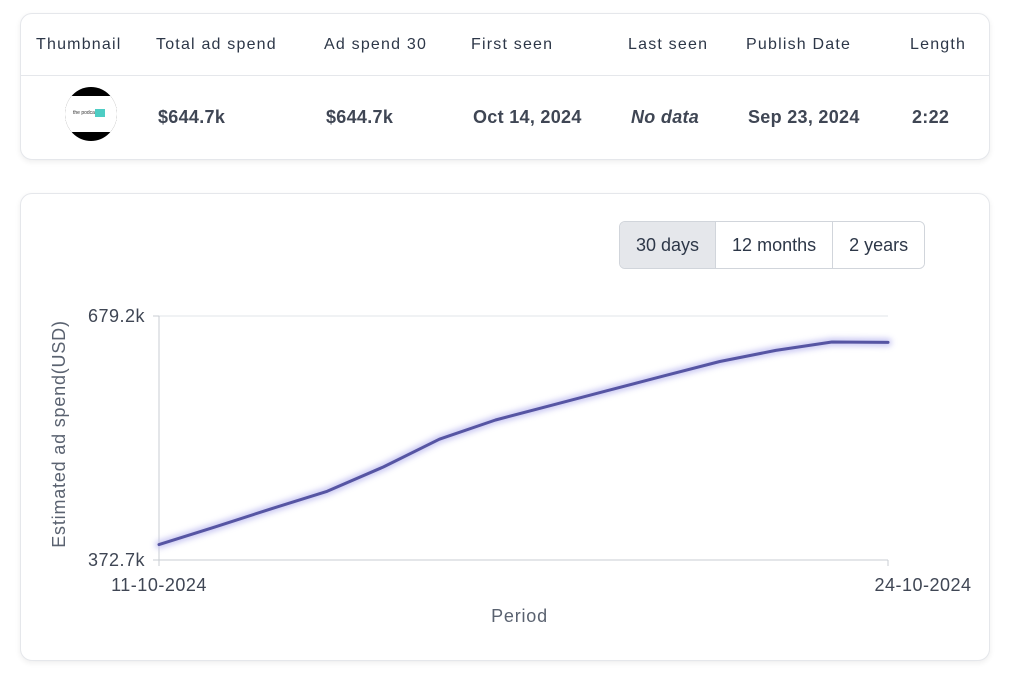 This screenshot has width=1020, height=676. I want to click on ad-thumbnail: the podcast, so click(91, 114).